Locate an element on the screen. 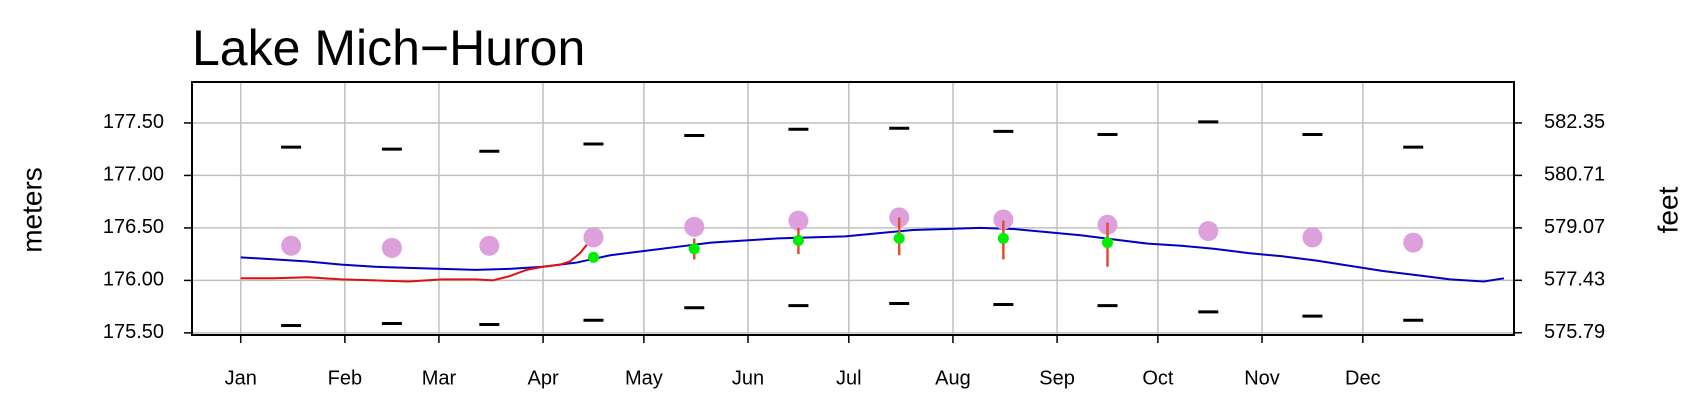  x-tick-label: Mar is located at coordinates (439, 378).